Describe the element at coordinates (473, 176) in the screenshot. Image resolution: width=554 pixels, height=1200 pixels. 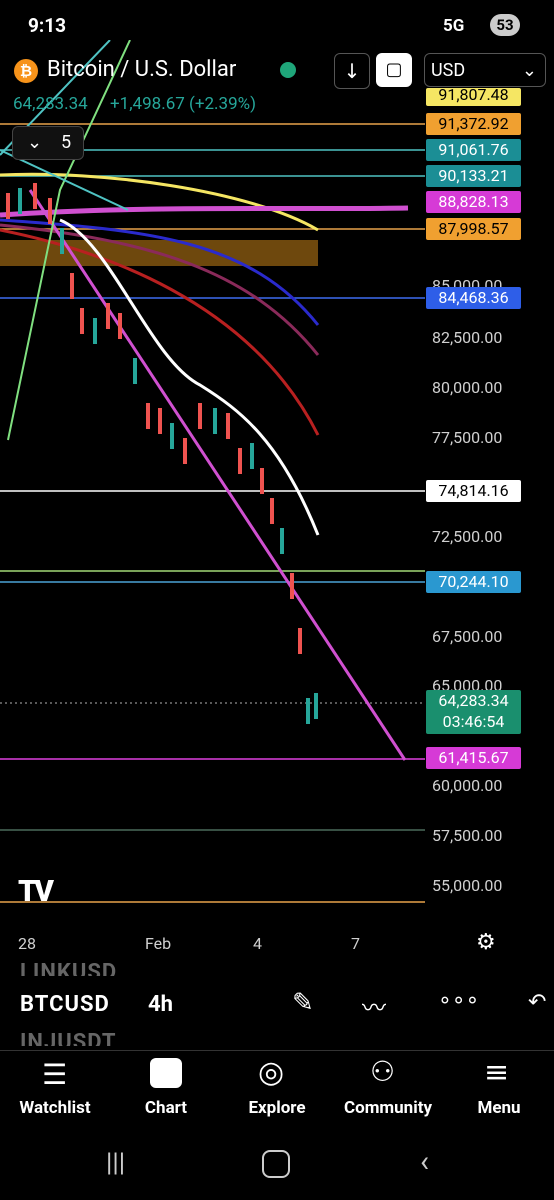
I see `price-tag: 90,133.21` at that location.